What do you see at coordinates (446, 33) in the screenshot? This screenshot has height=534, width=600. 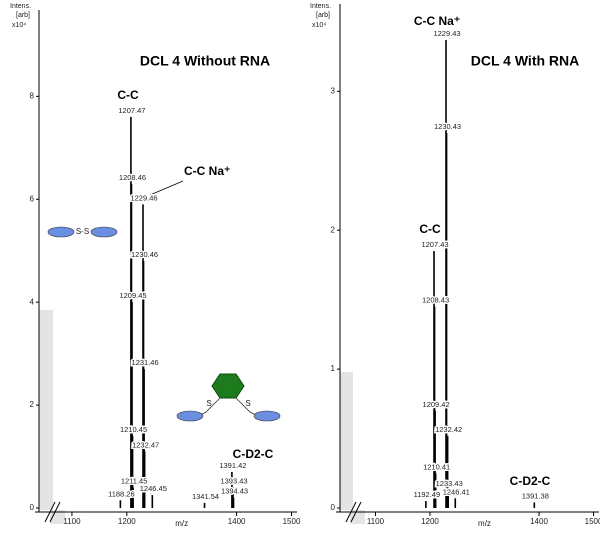 I see `peak-label: 1229.43` at bounding box center [446, 33].